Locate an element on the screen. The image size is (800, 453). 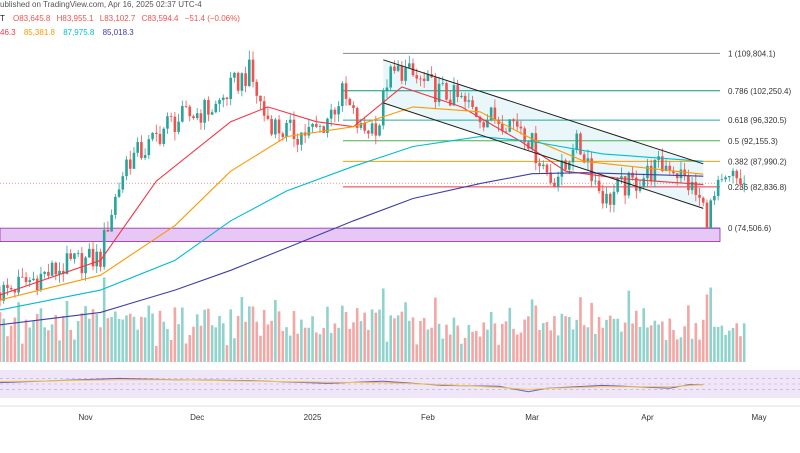
time-tick-label: 2025 is located at coordinates (313, 417).